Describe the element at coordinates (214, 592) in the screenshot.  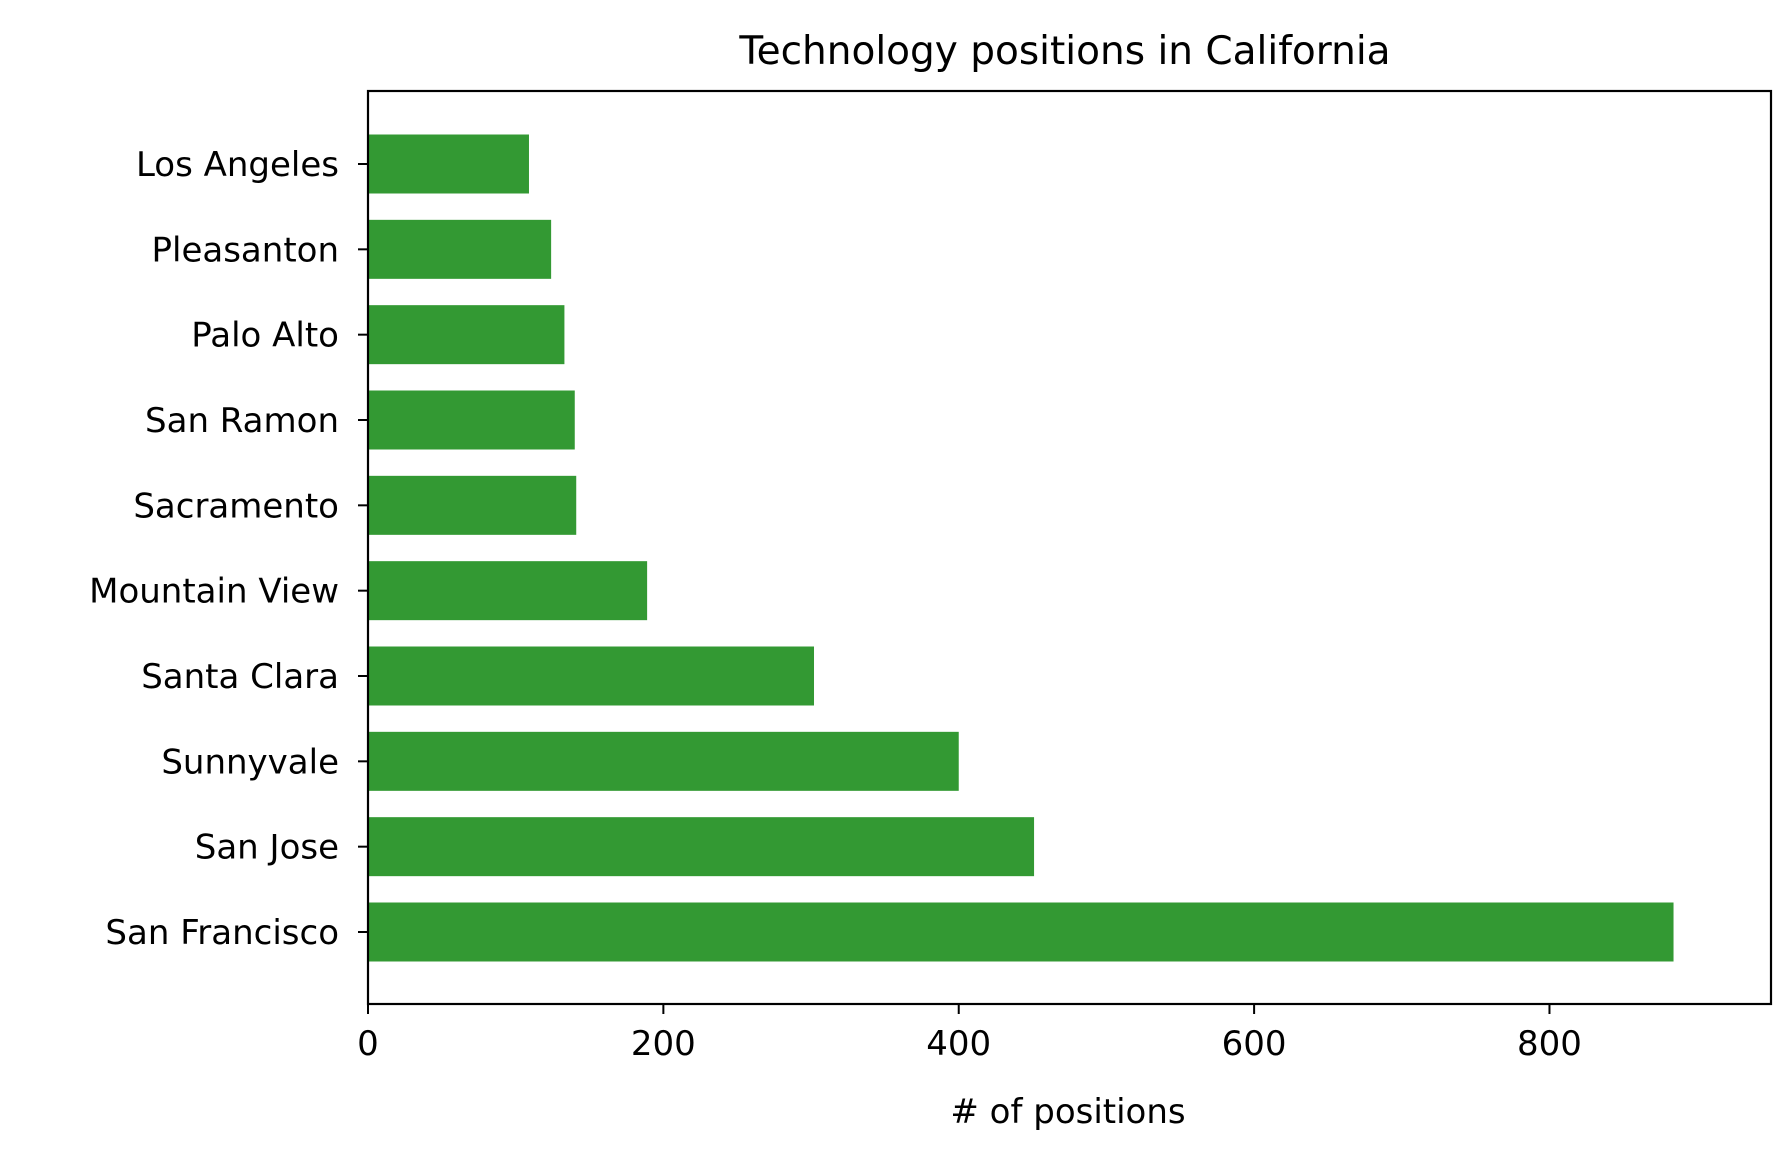
I see `y-tick-label: Mountain View` at that location.